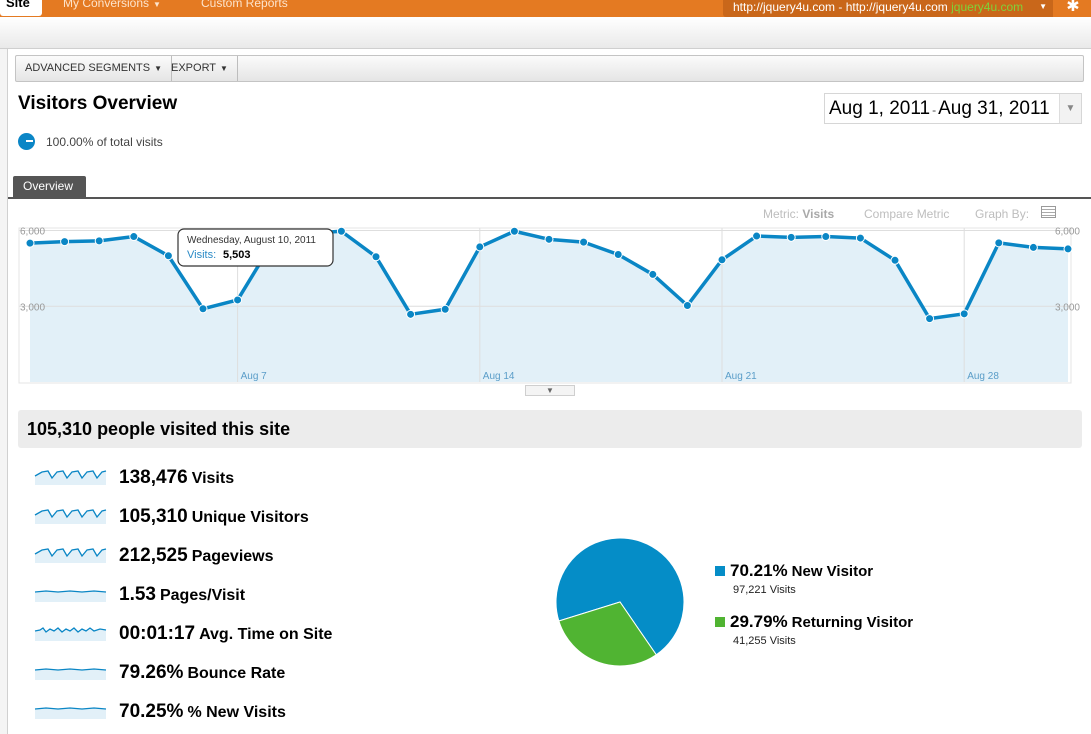 The width and height of the screenshot is (1091, 734). I want to click on y-tick-label-left: 6,000, so click(32, 232).